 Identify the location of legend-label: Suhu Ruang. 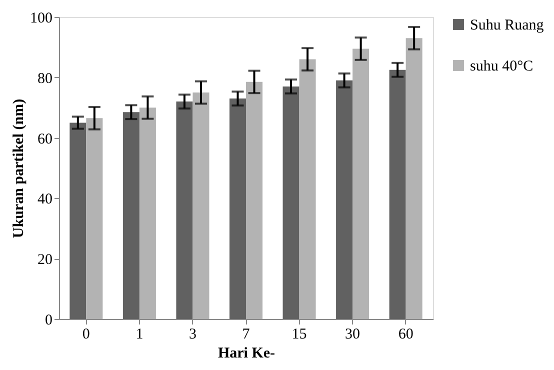
(507, 26).